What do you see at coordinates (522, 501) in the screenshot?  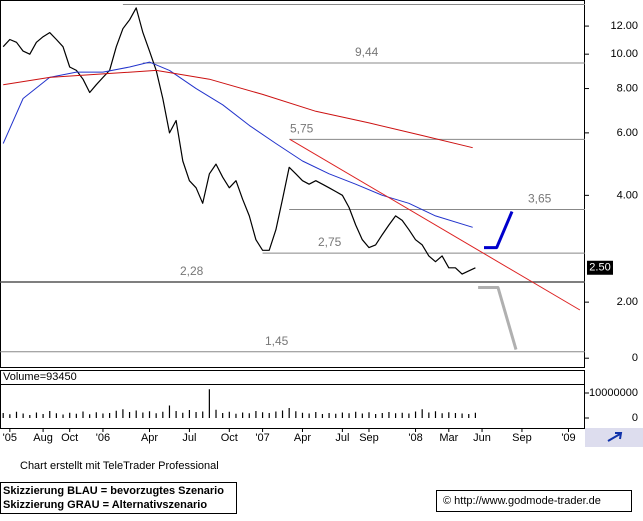 I see `copyright: © http://www.godmode-trader.de` at bounding box center [522, 501].